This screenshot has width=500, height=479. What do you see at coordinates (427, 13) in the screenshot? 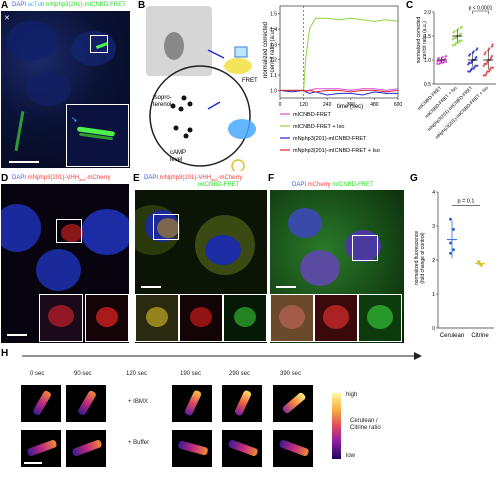
I see `chart-C-ytick-label: 2.0` at bounding box center [427, 13].